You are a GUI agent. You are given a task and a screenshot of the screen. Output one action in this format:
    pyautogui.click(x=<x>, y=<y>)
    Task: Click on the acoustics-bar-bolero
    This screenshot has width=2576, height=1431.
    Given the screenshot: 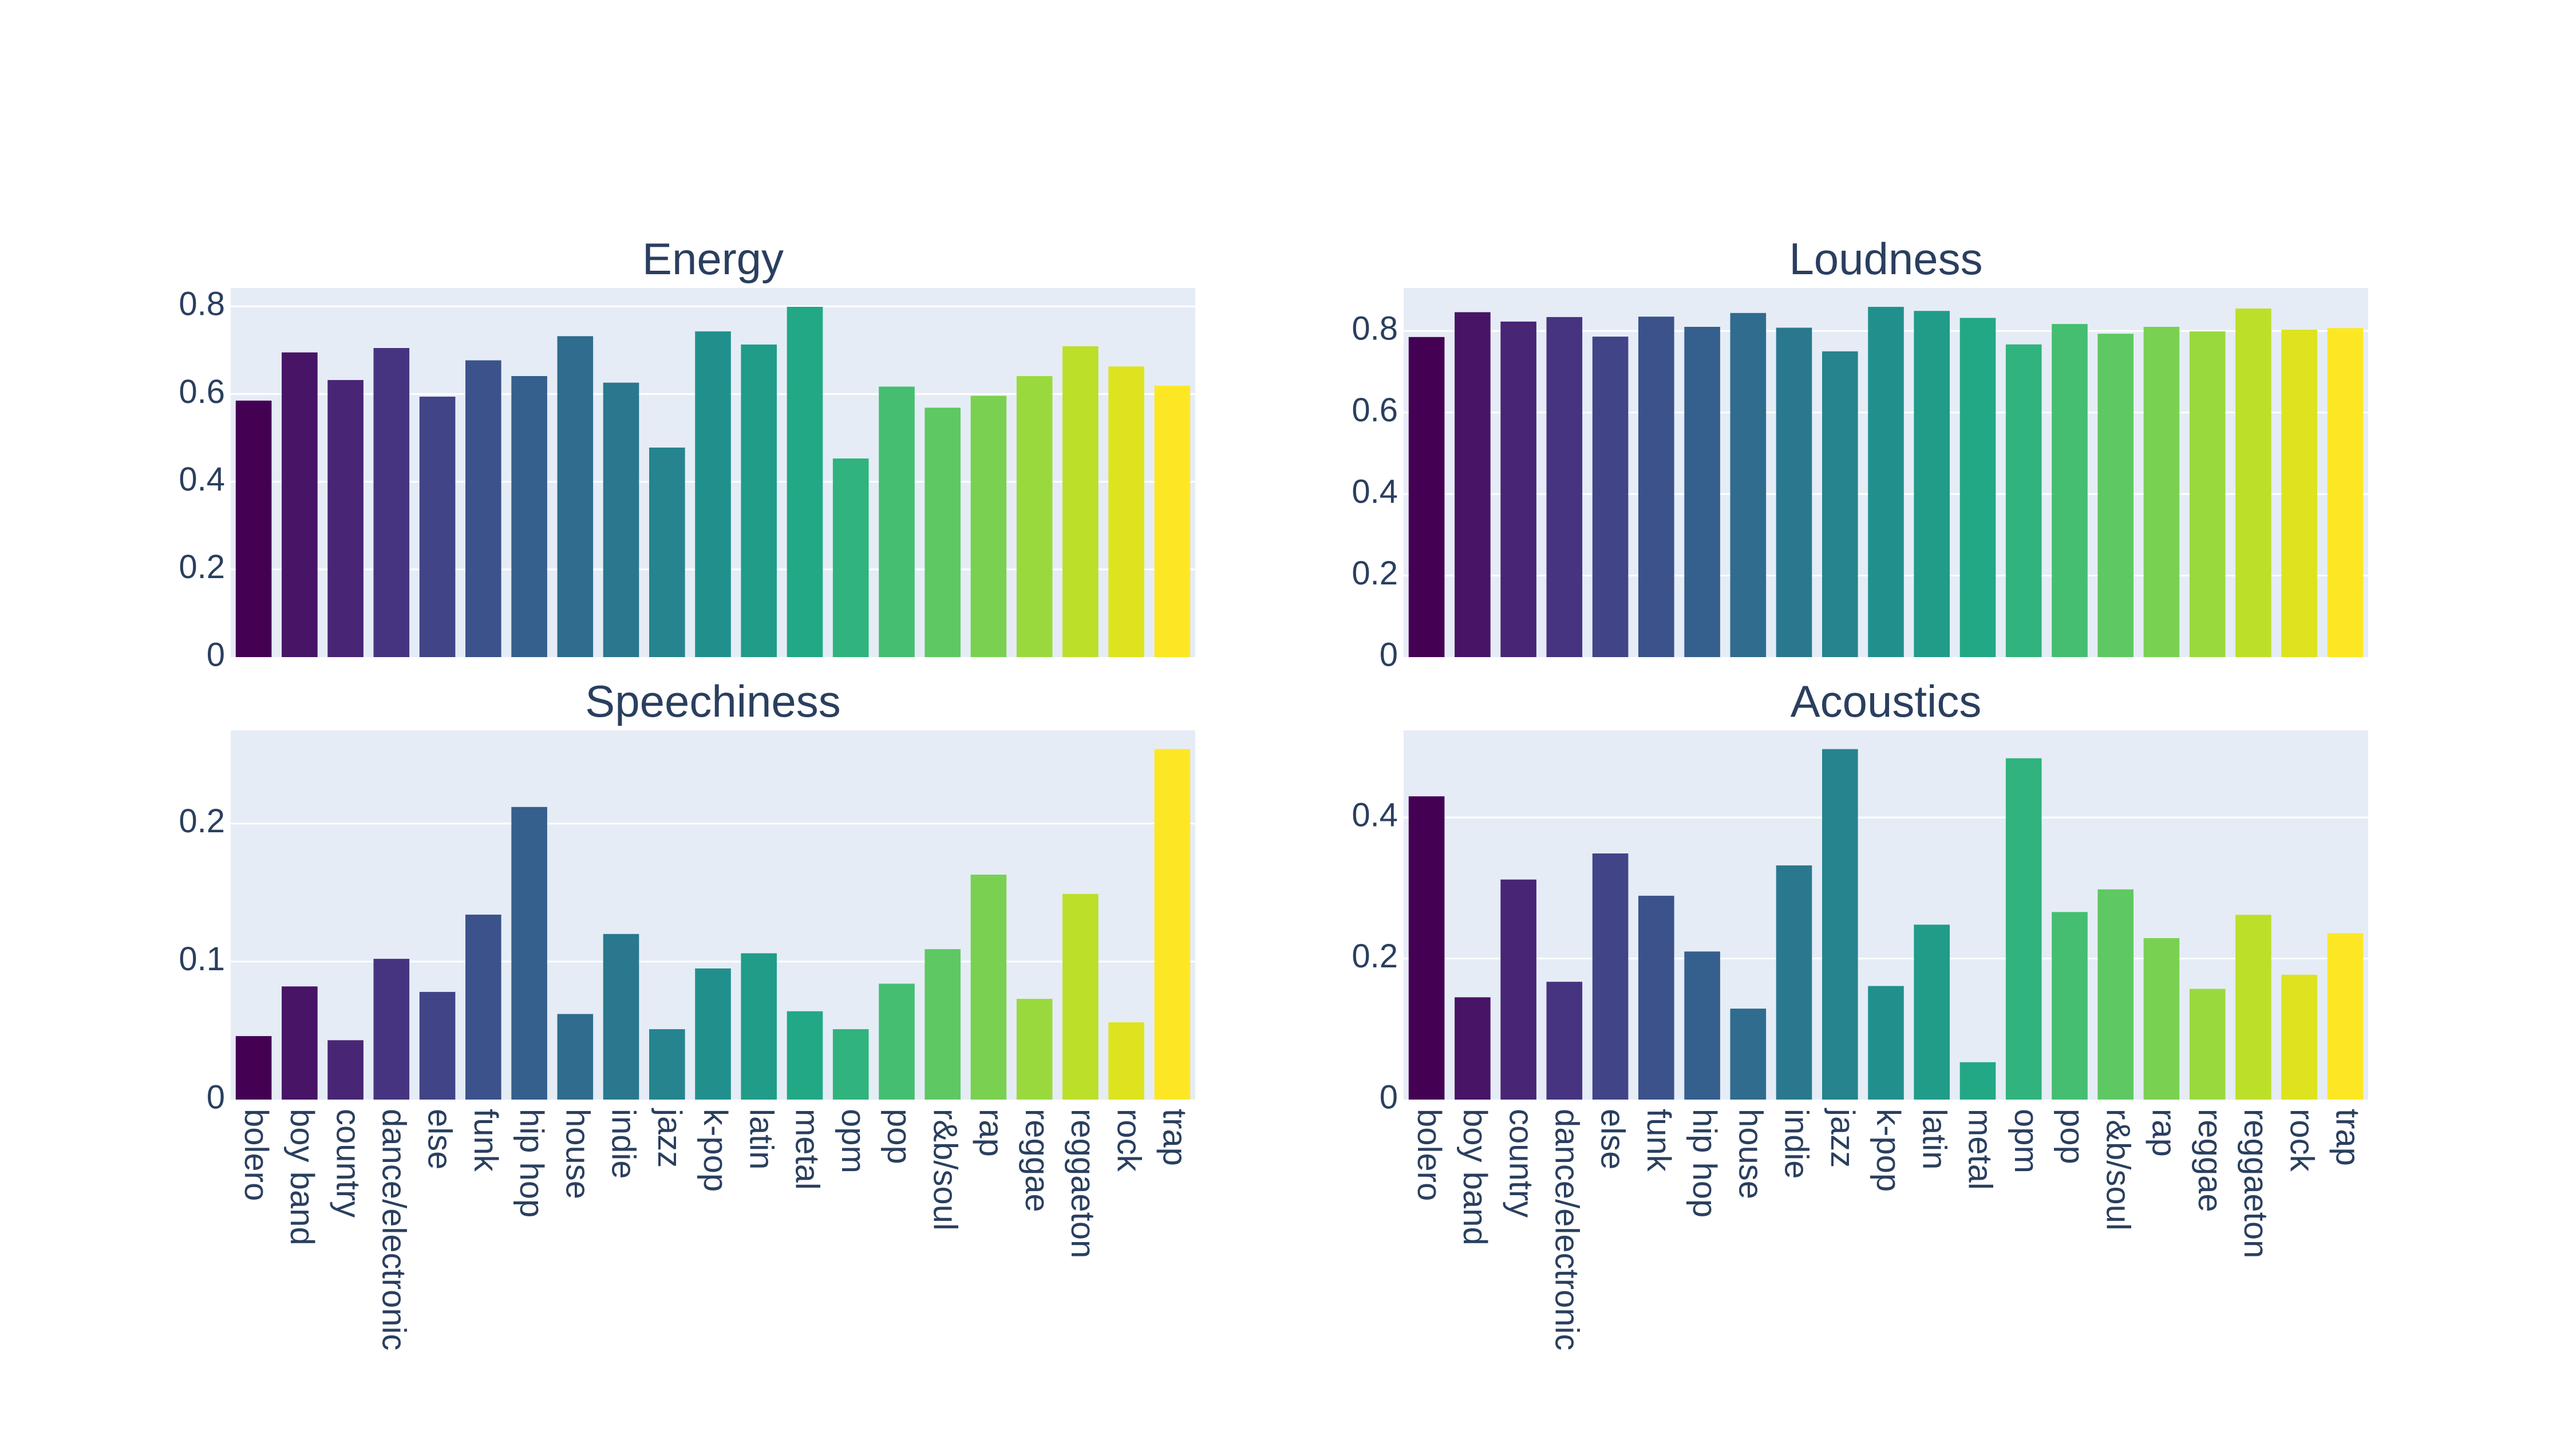 What is the action you would take?
    pyautogui.click(x=1426, y=948)
    